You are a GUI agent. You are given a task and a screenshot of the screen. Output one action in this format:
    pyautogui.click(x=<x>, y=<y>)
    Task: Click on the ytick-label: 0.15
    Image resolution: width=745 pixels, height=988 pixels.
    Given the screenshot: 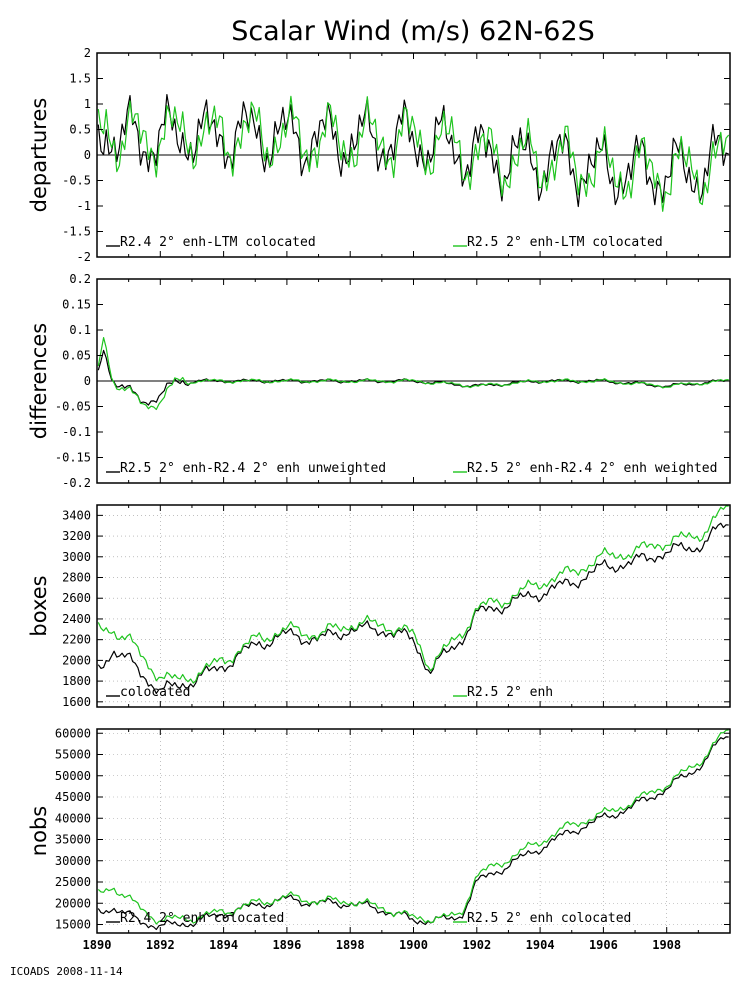 What is the action you would take?
    pyautogui.click(x=76, y=305)
    